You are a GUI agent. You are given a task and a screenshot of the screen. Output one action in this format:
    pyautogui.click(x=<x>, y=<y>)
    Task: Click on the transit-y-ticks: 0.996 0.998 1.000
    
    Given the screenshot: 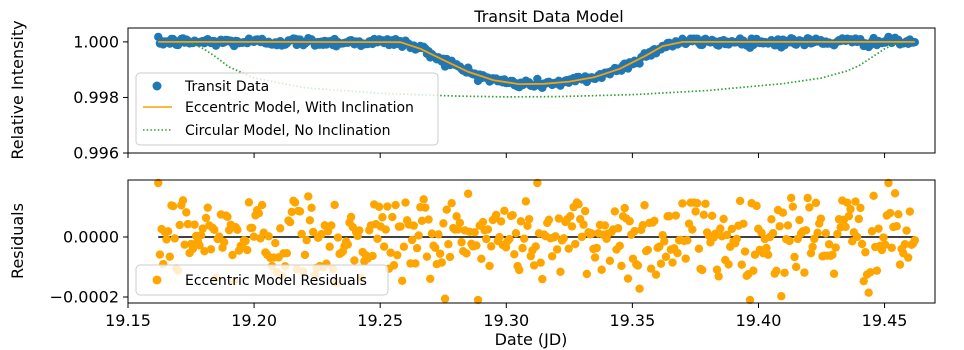 What is the action you would take?
    pyautogui.click(x=100, y=97)
    